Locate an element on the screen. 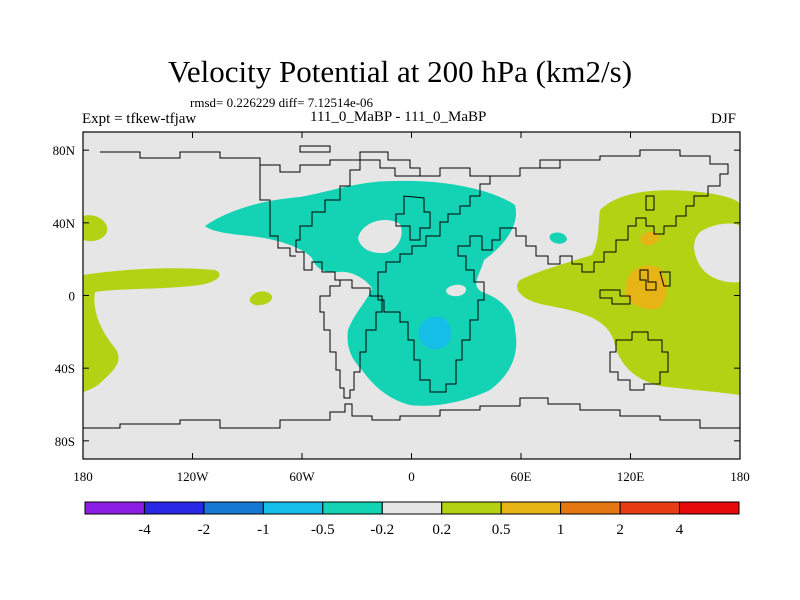 This screenshot has height=600, width=800. season-label: DJF is located at coordinates (724, 119).